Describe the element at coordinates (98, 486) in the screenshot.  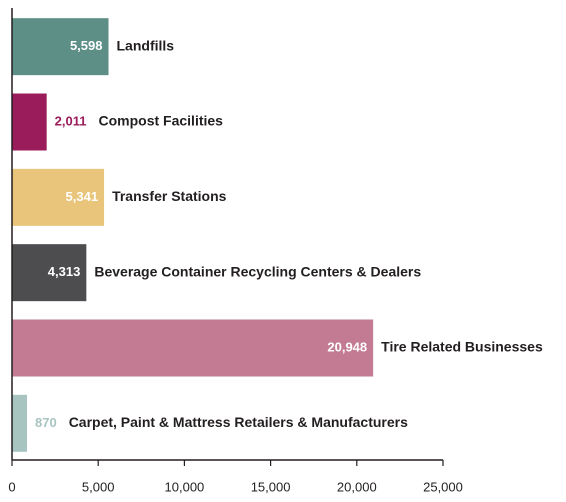
I see `x-tick-label: 5,000` at that location.